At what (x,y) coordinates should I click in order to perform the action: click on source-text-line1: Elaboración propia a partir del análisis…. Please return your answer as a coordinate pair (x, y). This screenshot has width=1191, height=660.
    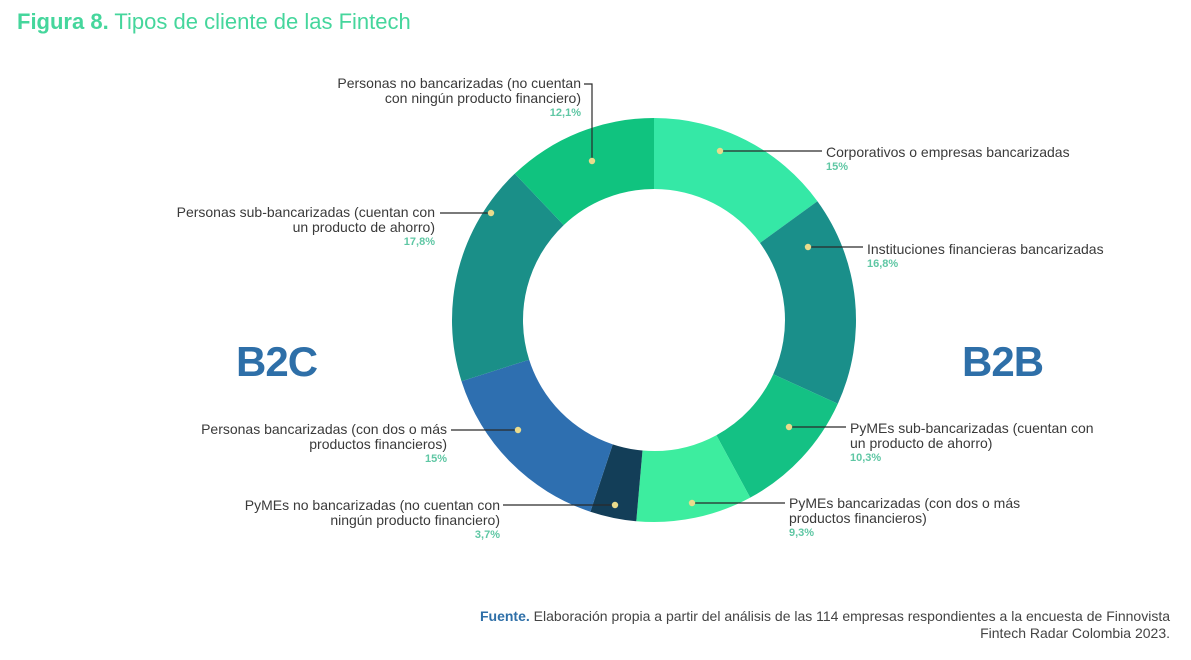
    Looking at the image, I should click on (851, 616).